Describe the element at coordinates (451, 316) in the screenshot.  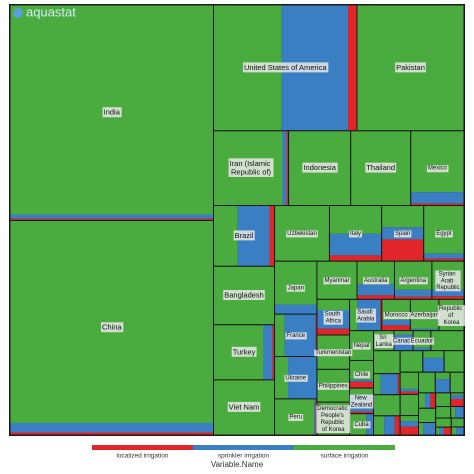
I see `country-label: Republic of Korea` at that location.